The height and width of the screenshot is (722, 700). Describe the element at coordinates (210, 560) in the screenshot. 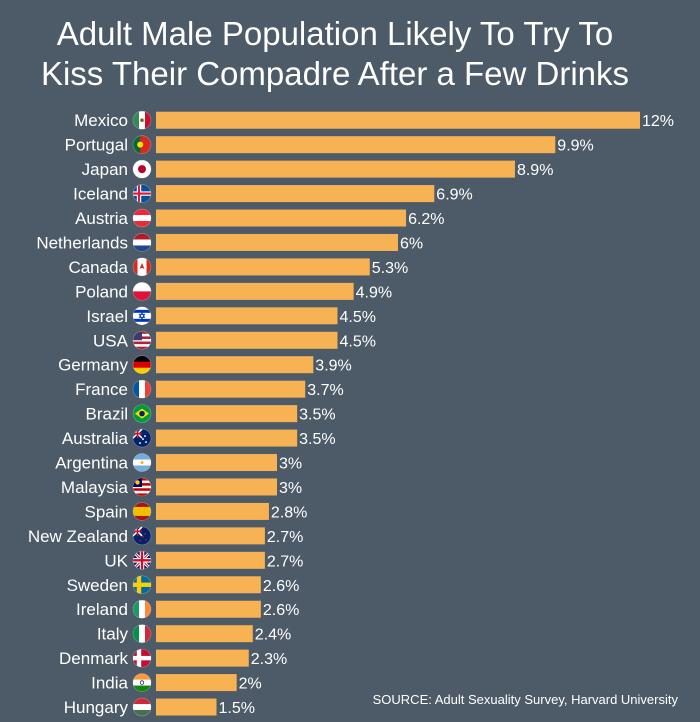

I see `bar-uk` at that location.